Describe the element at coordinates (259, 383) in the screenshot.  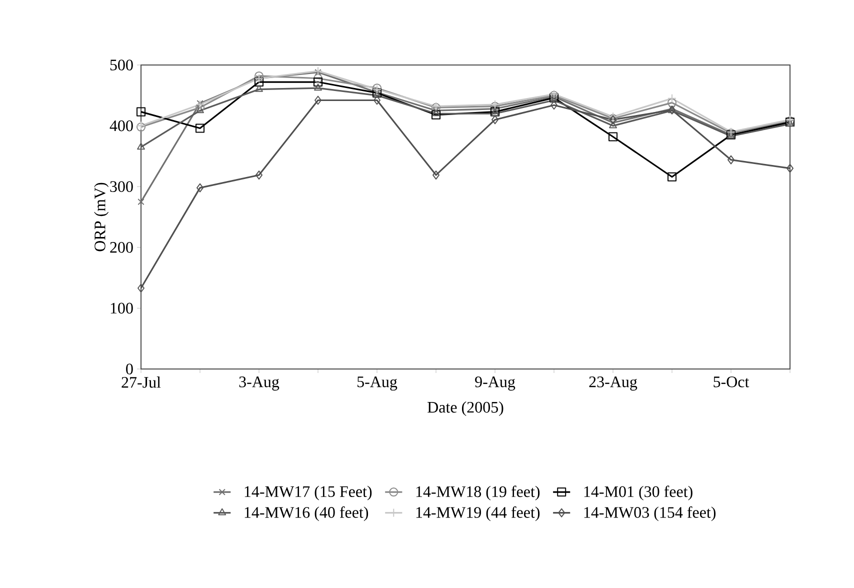
I see `x-tick-label: 3-Aug` at that location.